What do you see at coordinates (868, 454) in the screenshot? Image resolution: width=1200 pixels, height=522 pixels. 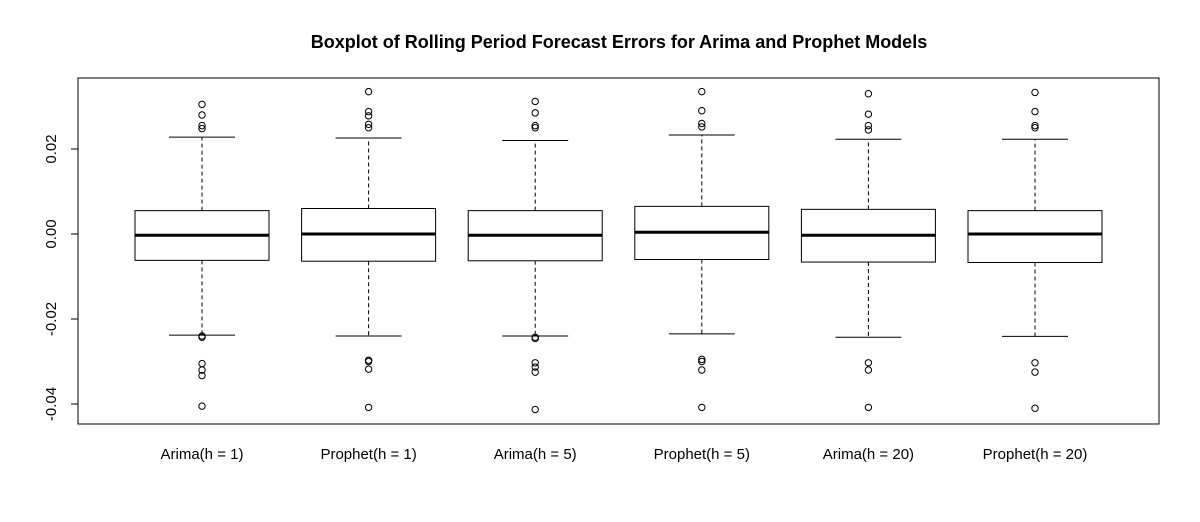 I see `x-tick-label: Arima(h = 20)` at bounding box center [868, 454].